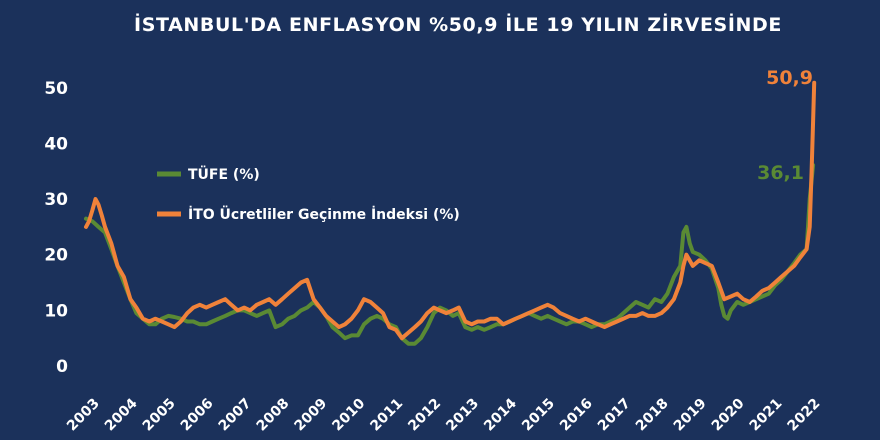  I want to click on end-label-ito: 50,9, so click(789, 78).